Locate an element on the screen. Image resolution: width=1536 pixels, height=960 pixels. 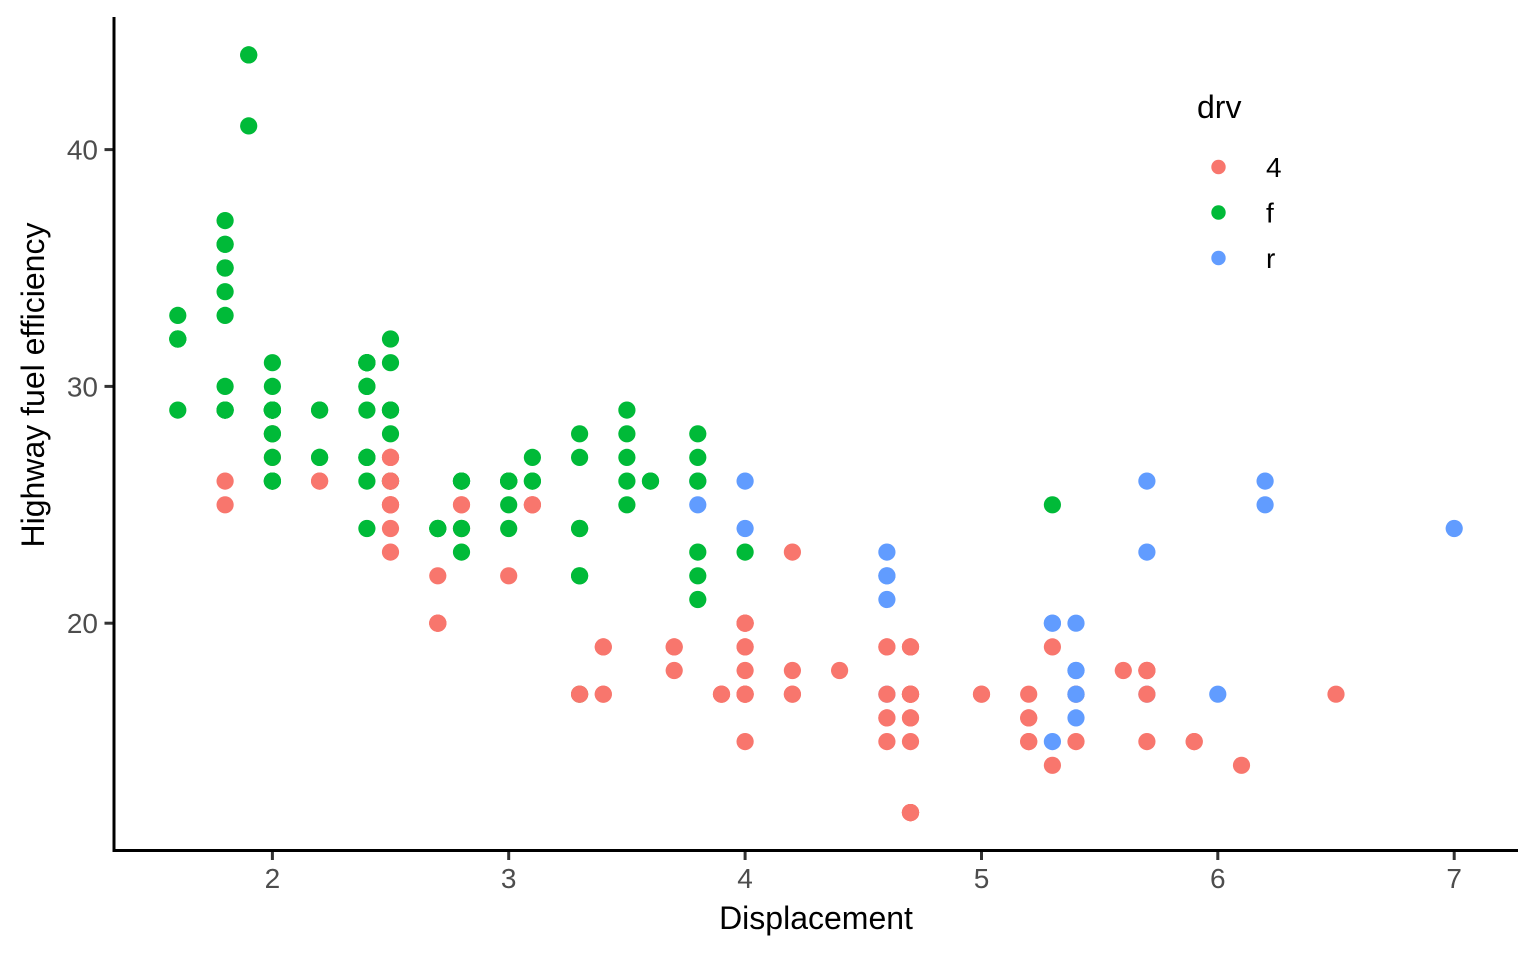
legend-item: f is located at coordinates (1242, 213).